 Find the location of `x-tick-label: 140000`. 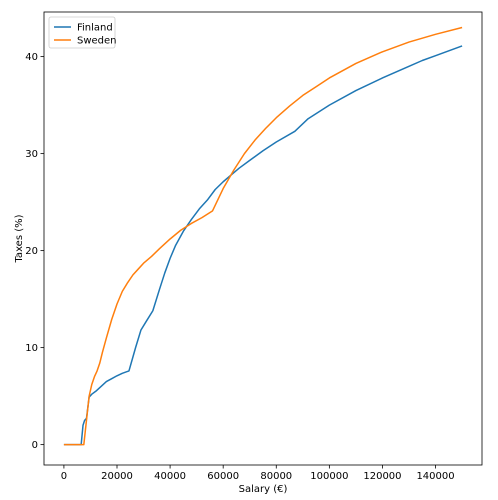

x-tick-label: 140000 is located at coordinates (435, 476).